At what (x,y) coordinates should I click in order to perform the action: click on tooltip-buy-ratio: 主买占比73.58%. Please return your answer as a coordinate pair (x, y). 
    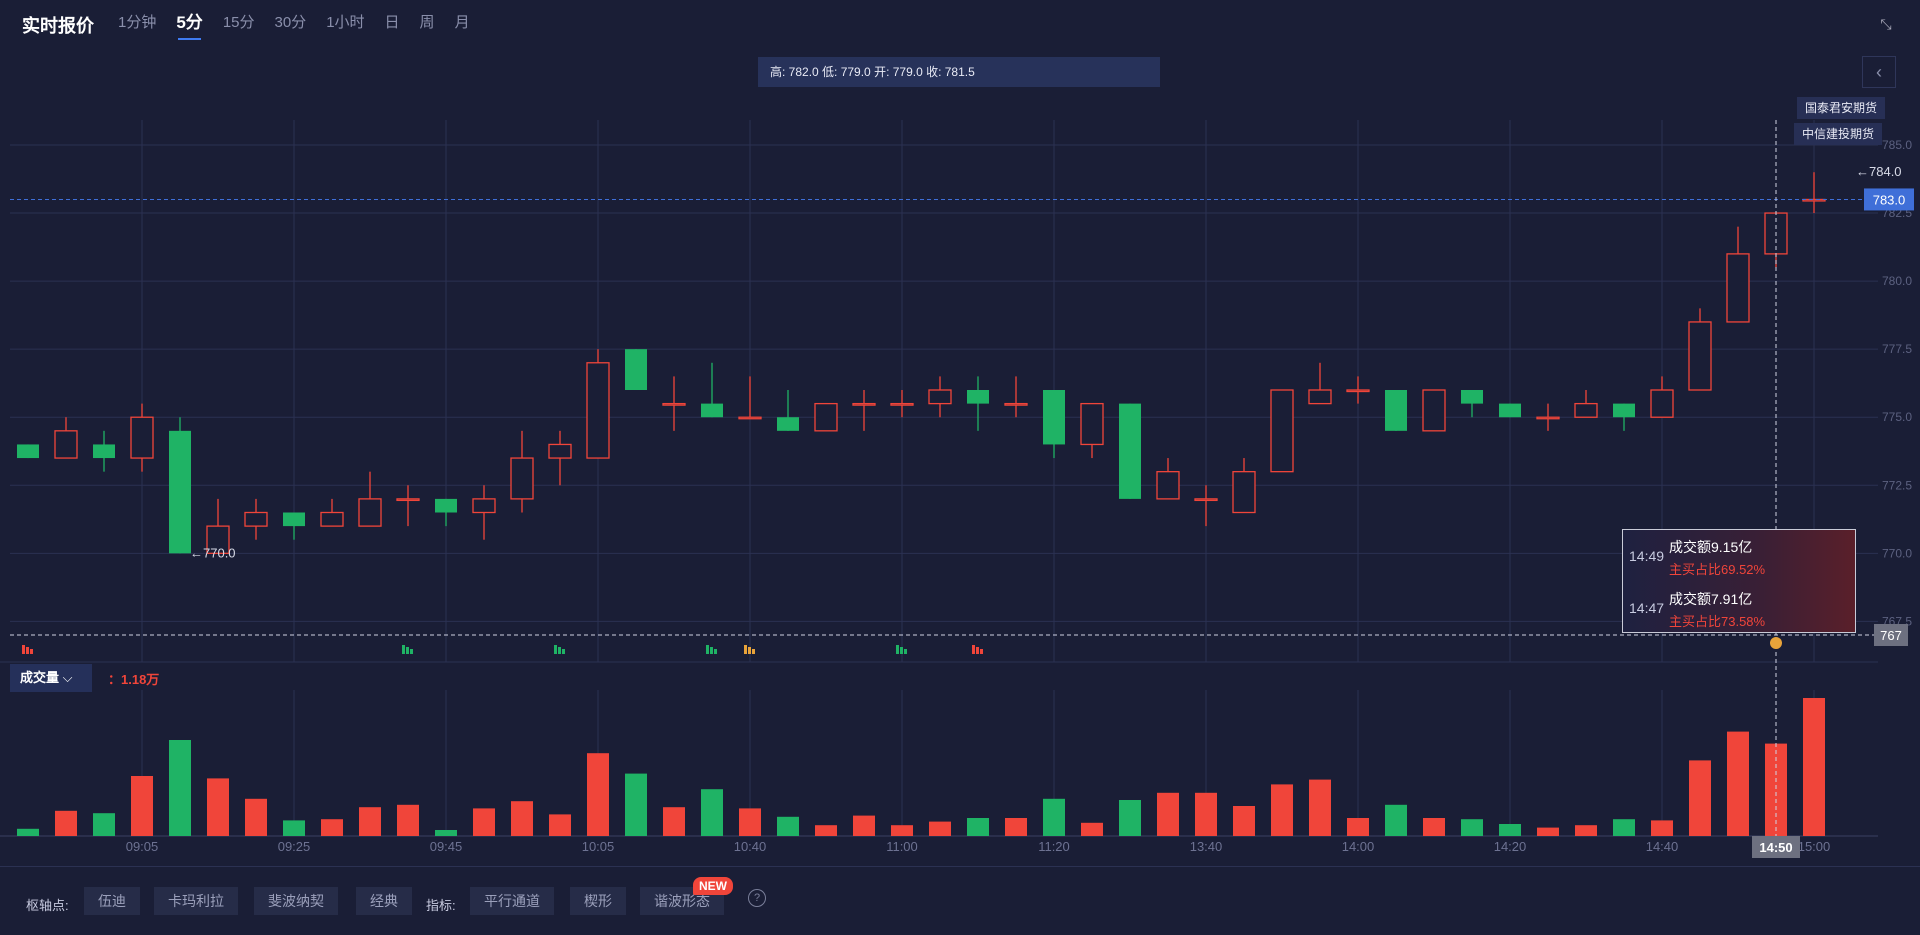
    Looking at the image, I should click on (1717, 621).